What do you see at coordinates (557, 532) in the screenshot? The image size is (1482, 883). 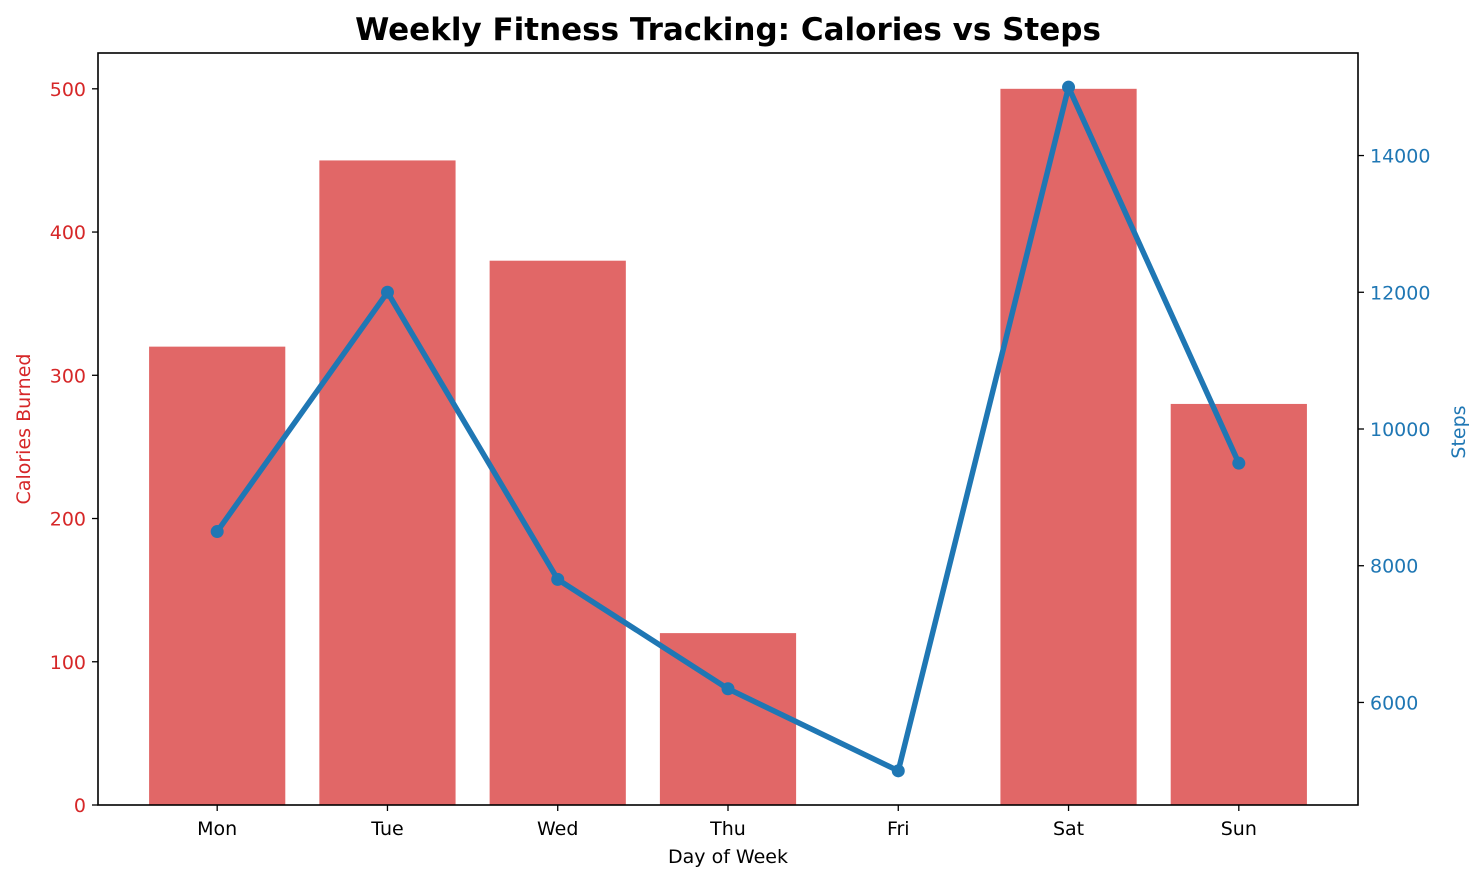 I see `bar-wed` at bounding box center [557, 532].